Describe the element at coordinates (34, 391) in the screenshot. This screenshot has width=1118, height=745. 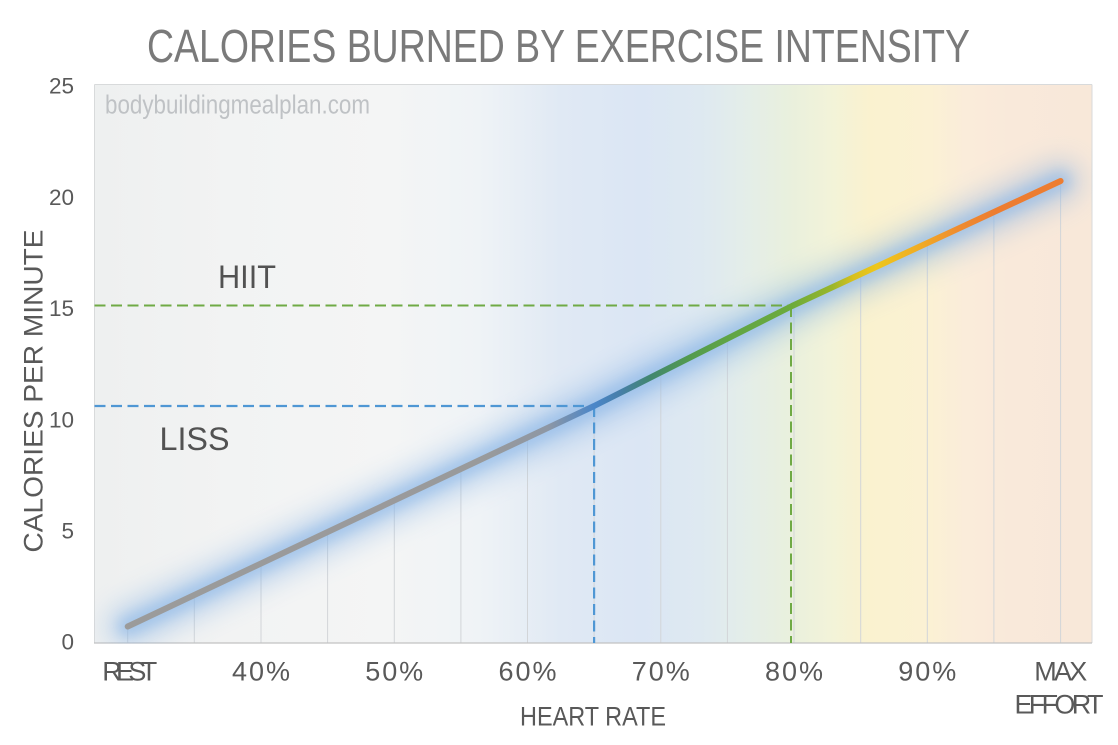
I see `svg-text: CALORIES PER MINUTE` at that location.